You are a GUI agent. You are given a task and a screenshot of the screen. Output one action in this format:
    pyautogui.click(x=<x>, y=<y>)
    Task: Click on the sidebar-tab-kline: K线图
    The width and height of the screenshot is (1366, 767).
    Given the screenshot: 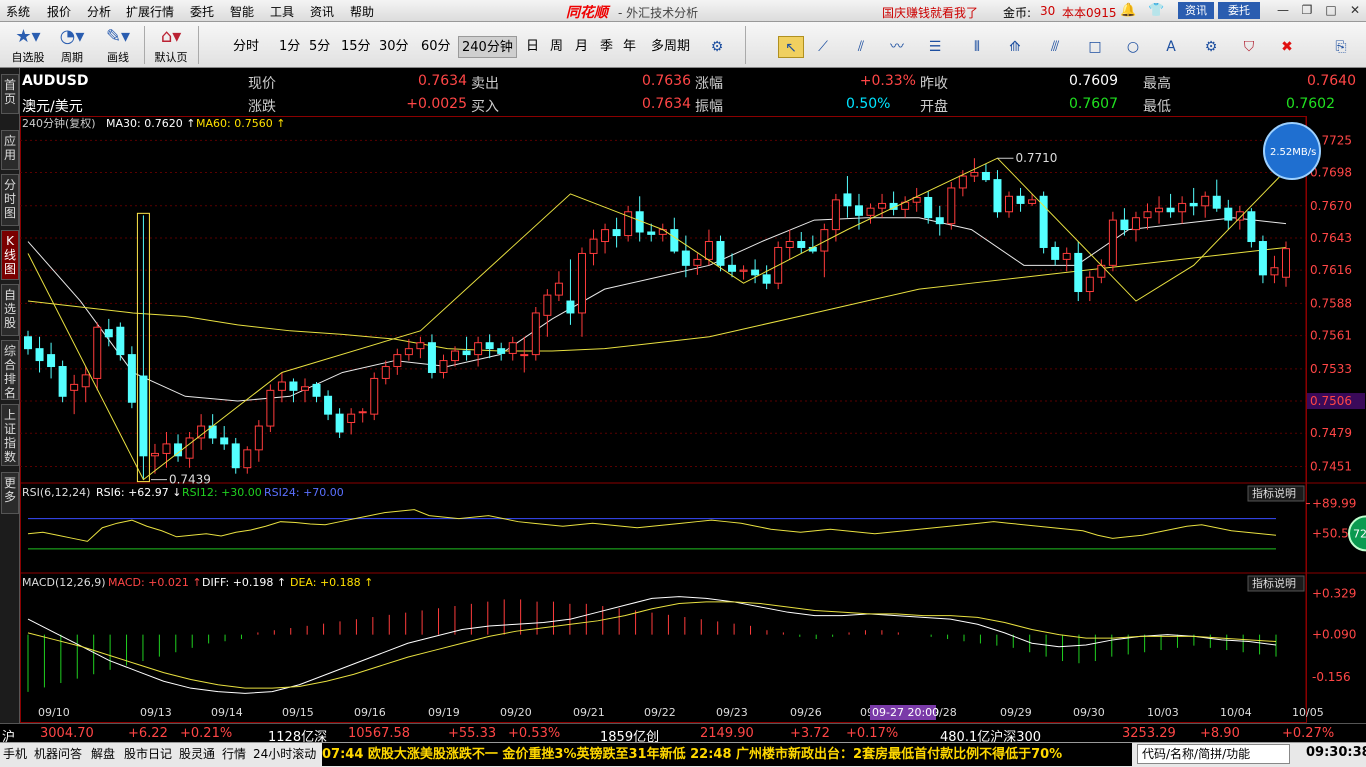 What is the action you would take?
    pyautogui.click(x=10, y=255)
    